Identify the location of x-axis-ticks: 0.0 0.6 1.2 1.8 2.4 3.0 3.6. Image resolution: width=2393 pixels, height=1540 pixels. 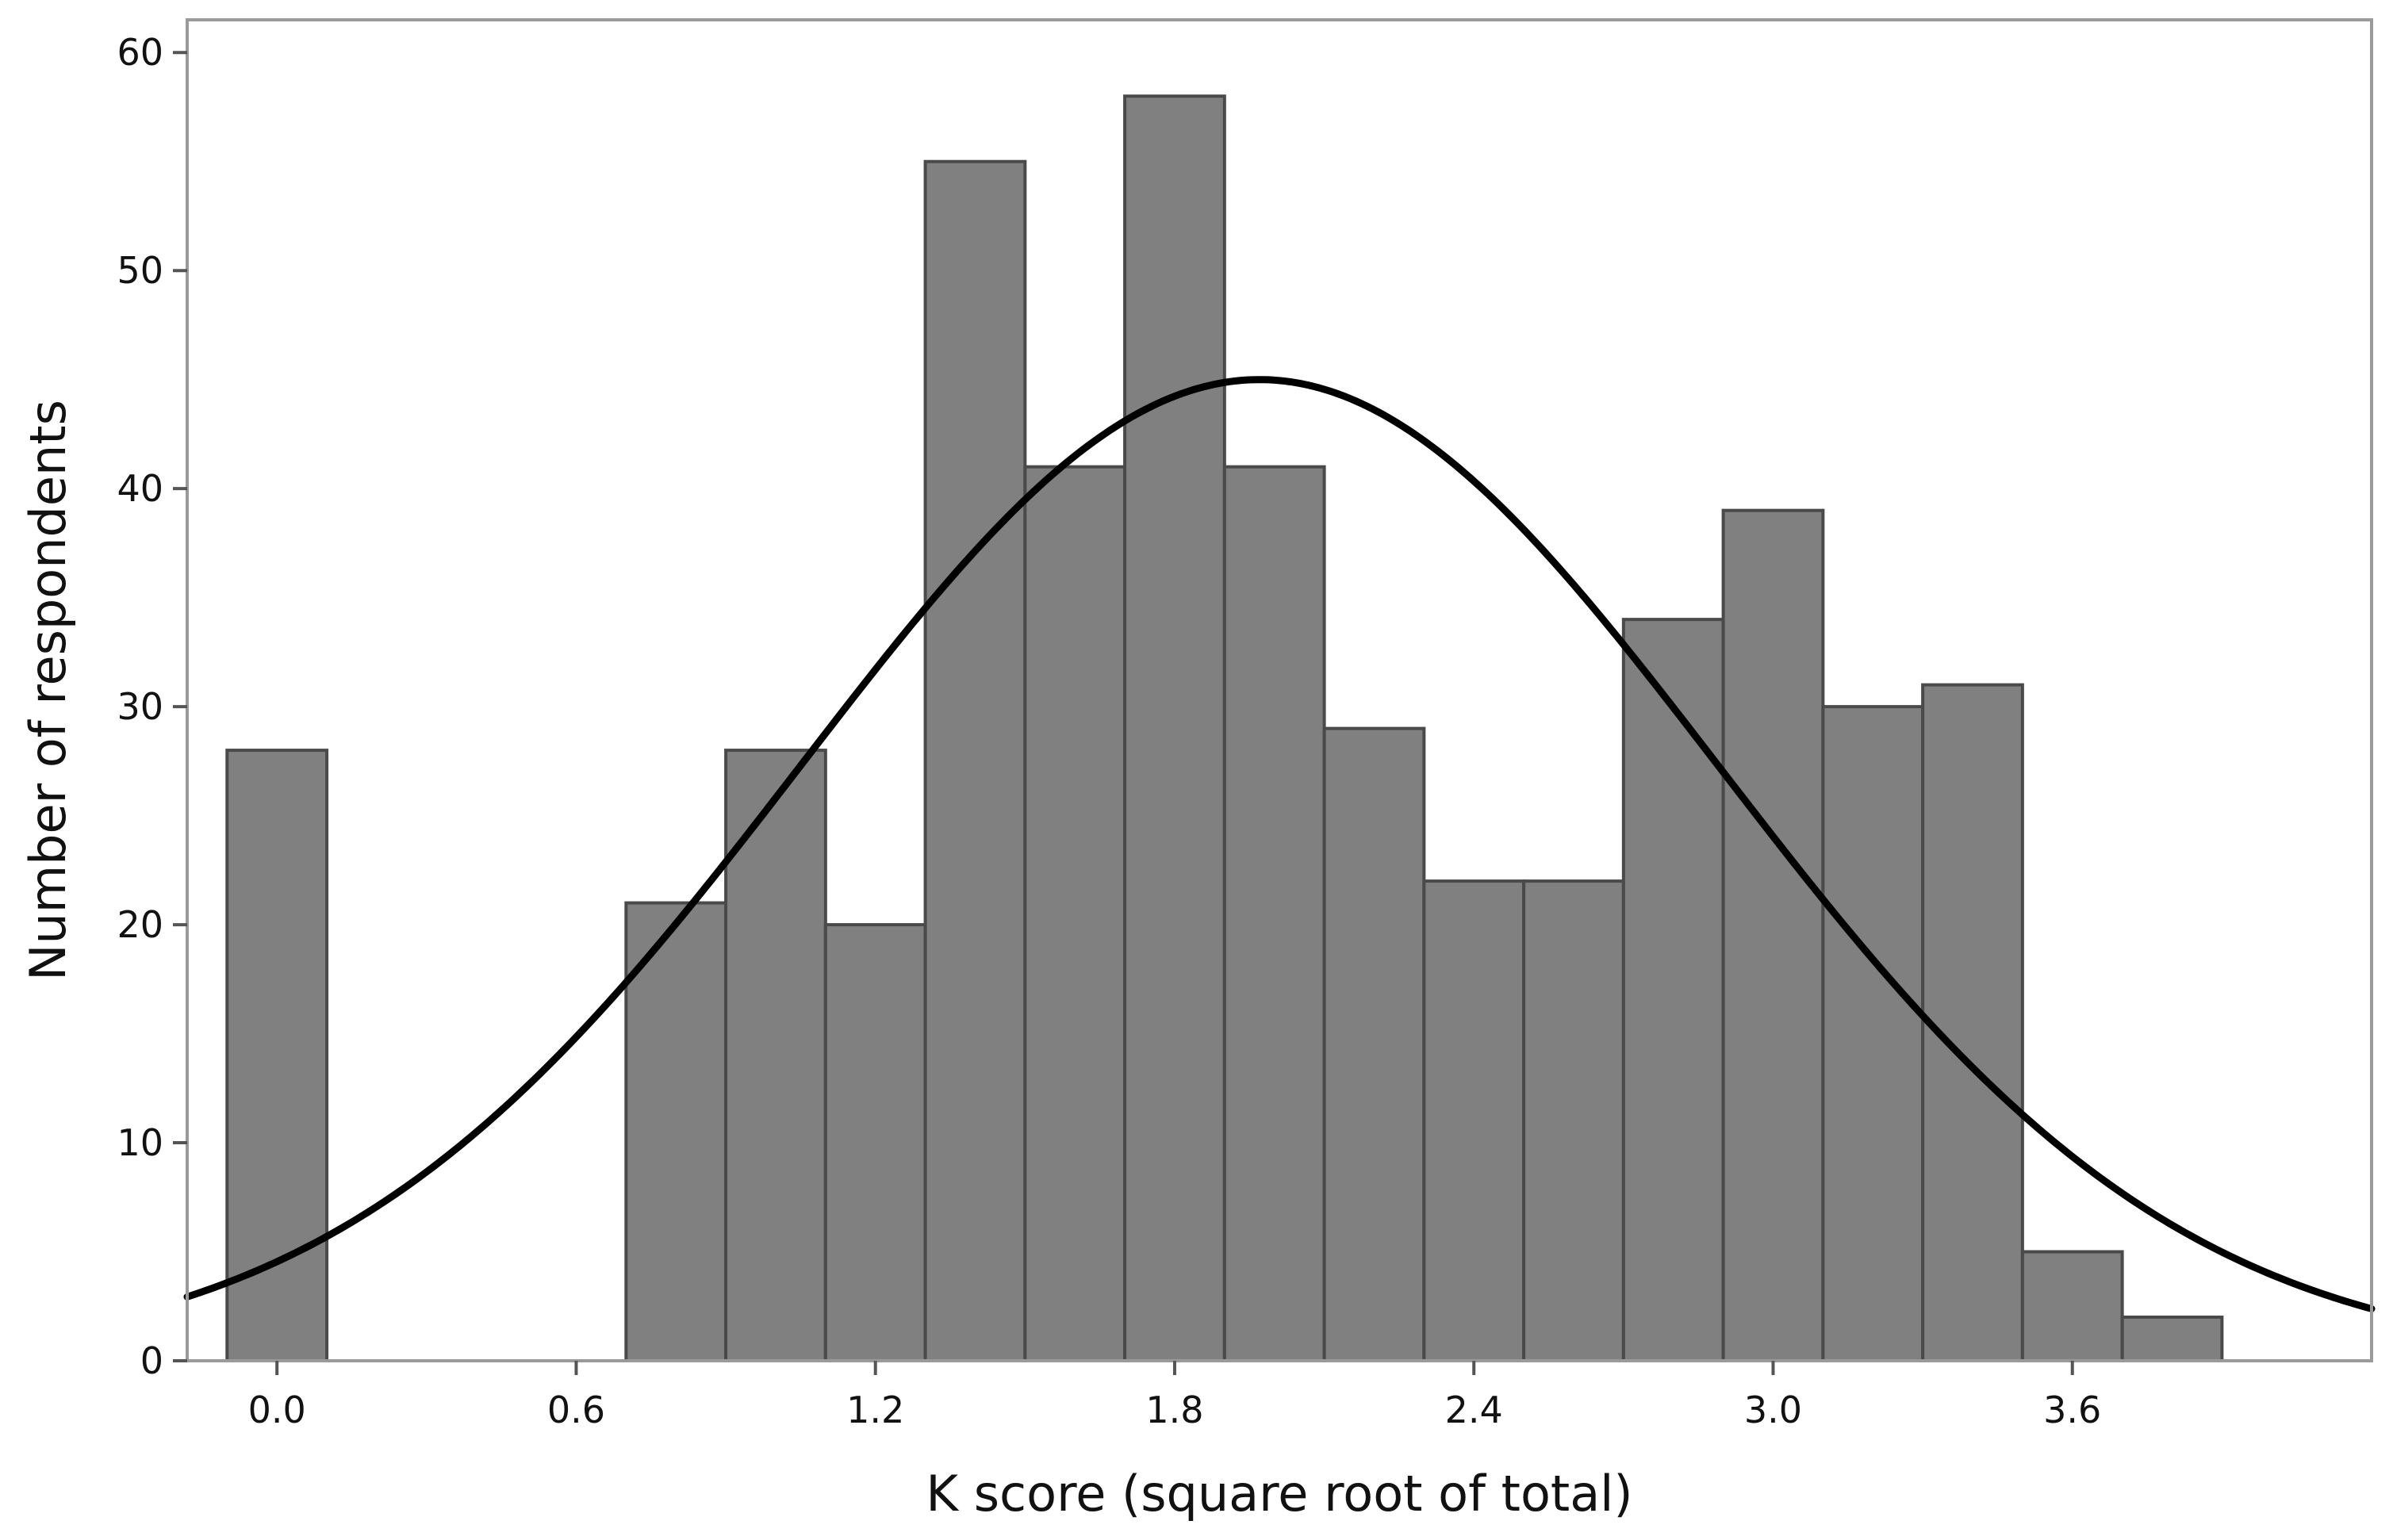
(1174, 1396).